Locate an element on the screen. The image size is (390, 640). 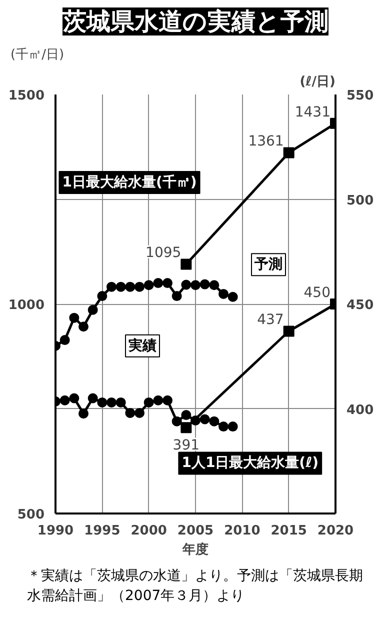
x-tick-label: 2010 is located at coordinates (242, 531).